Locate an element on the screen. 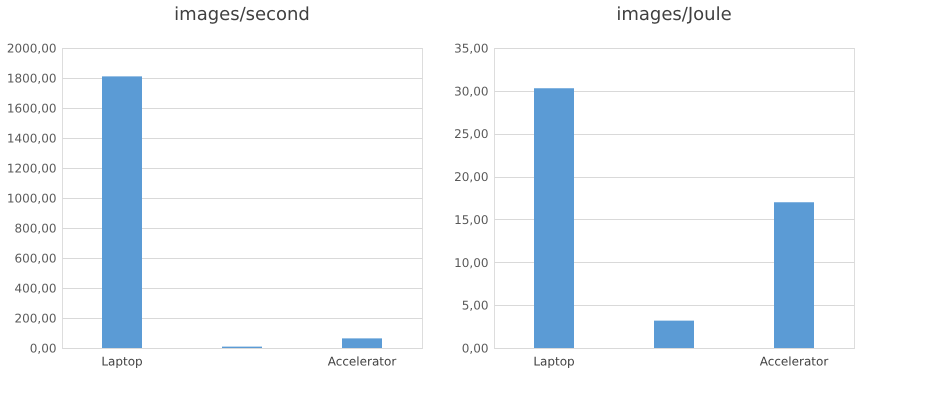 This screenshot has width=931, height=420. y-tick-label: 30,00 is located at coordinates (471, 91).